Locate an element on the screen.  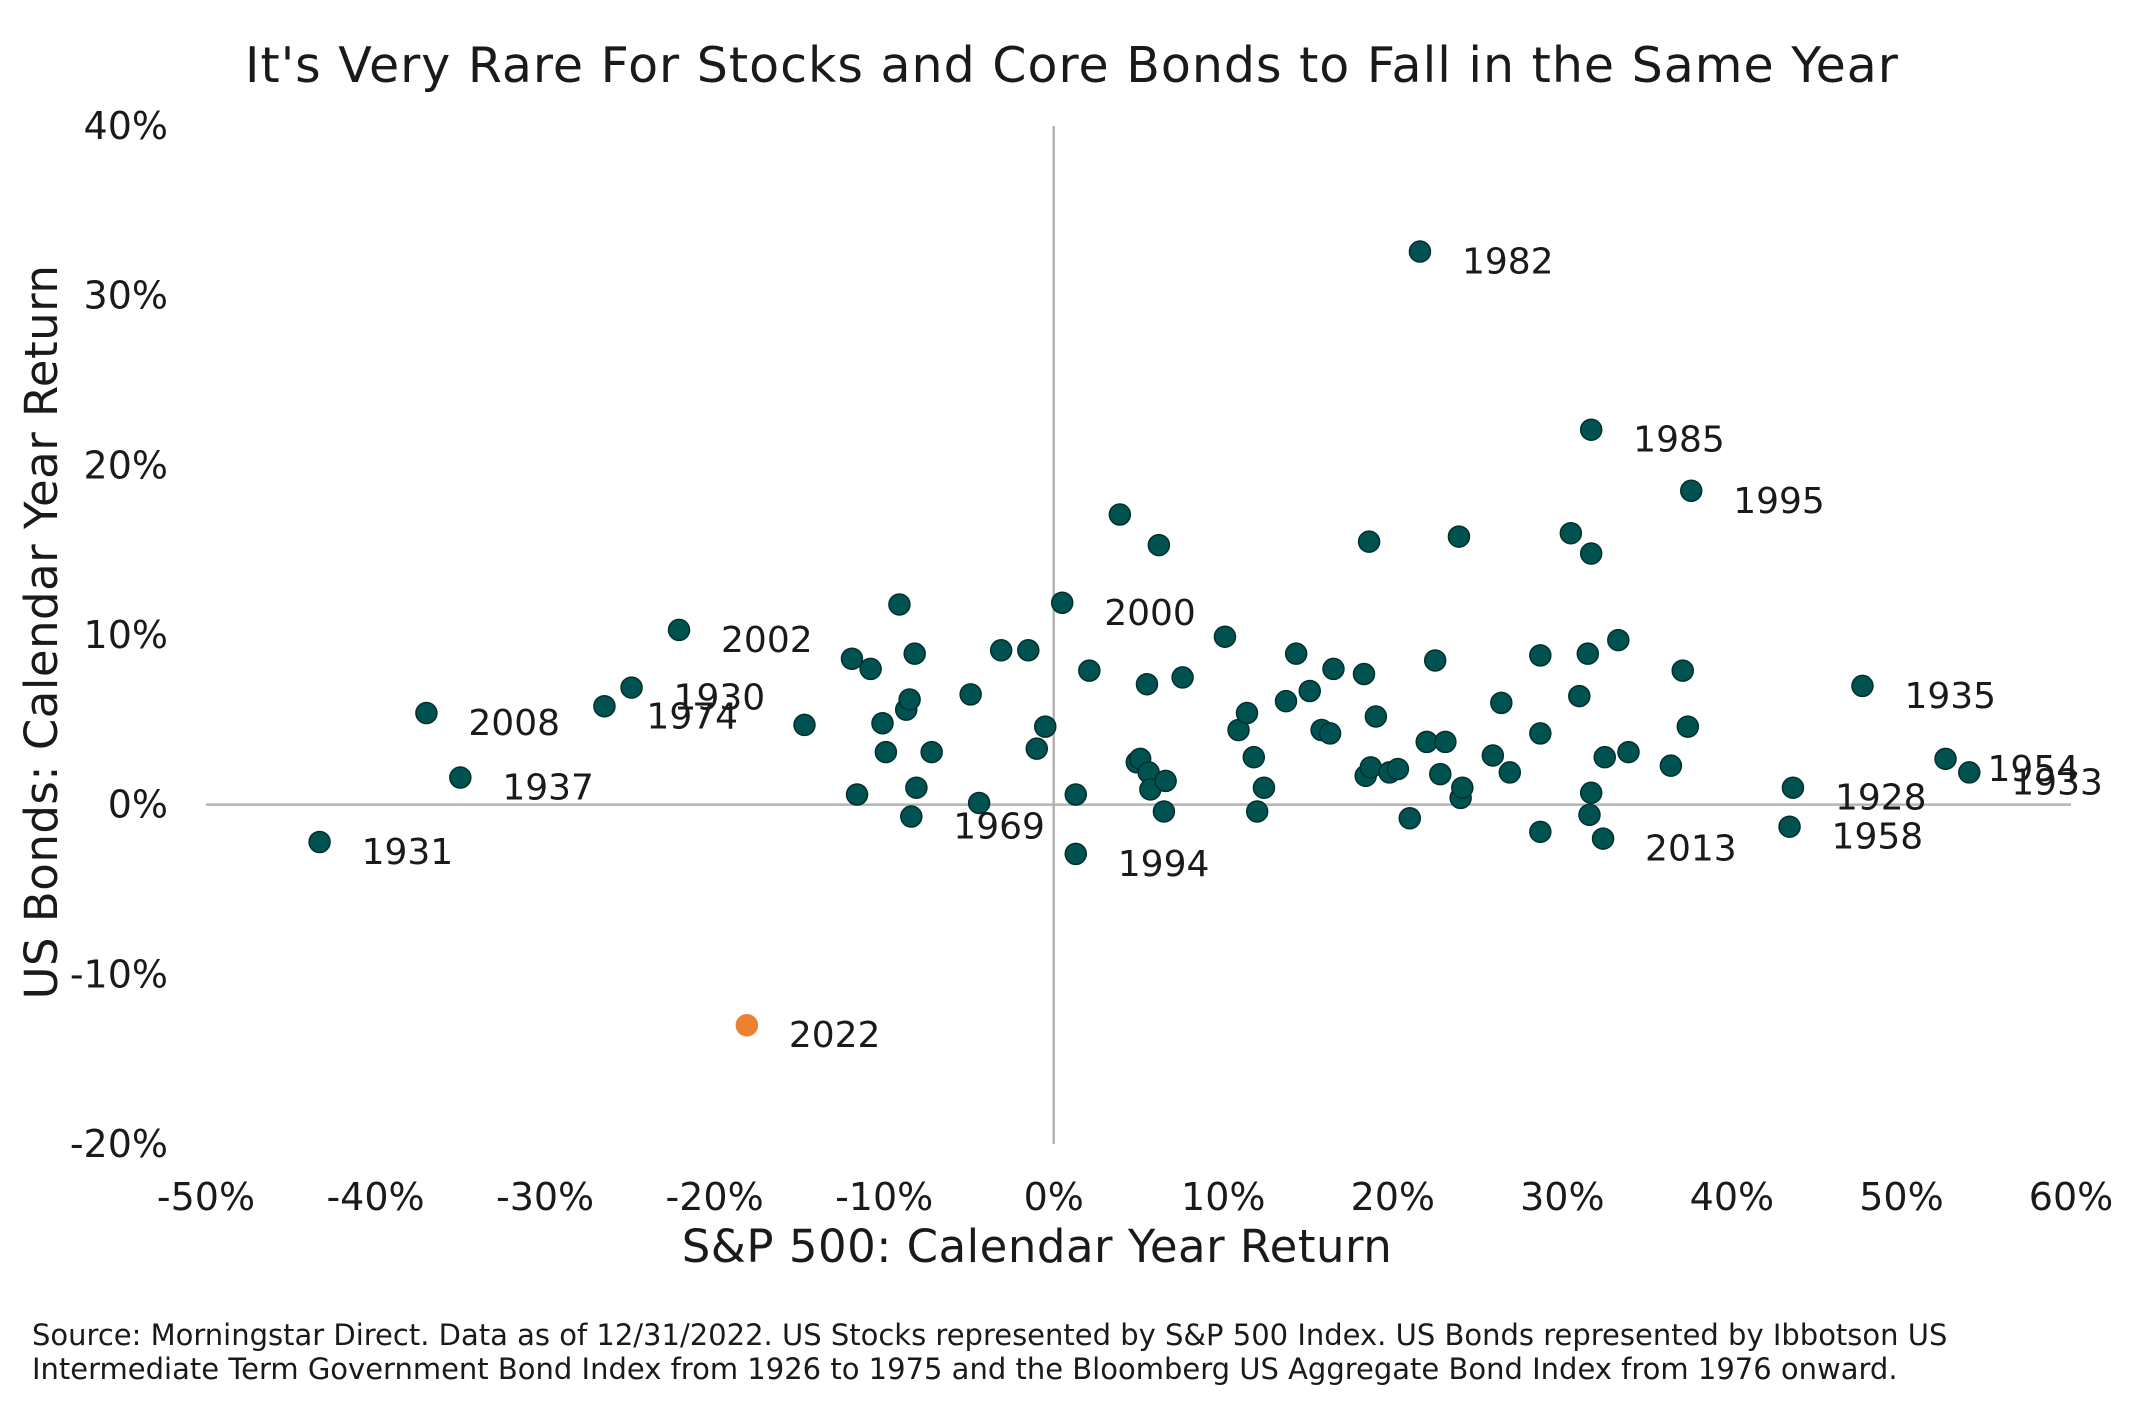
point-label: 1930 is located at coordinates (720, 698).